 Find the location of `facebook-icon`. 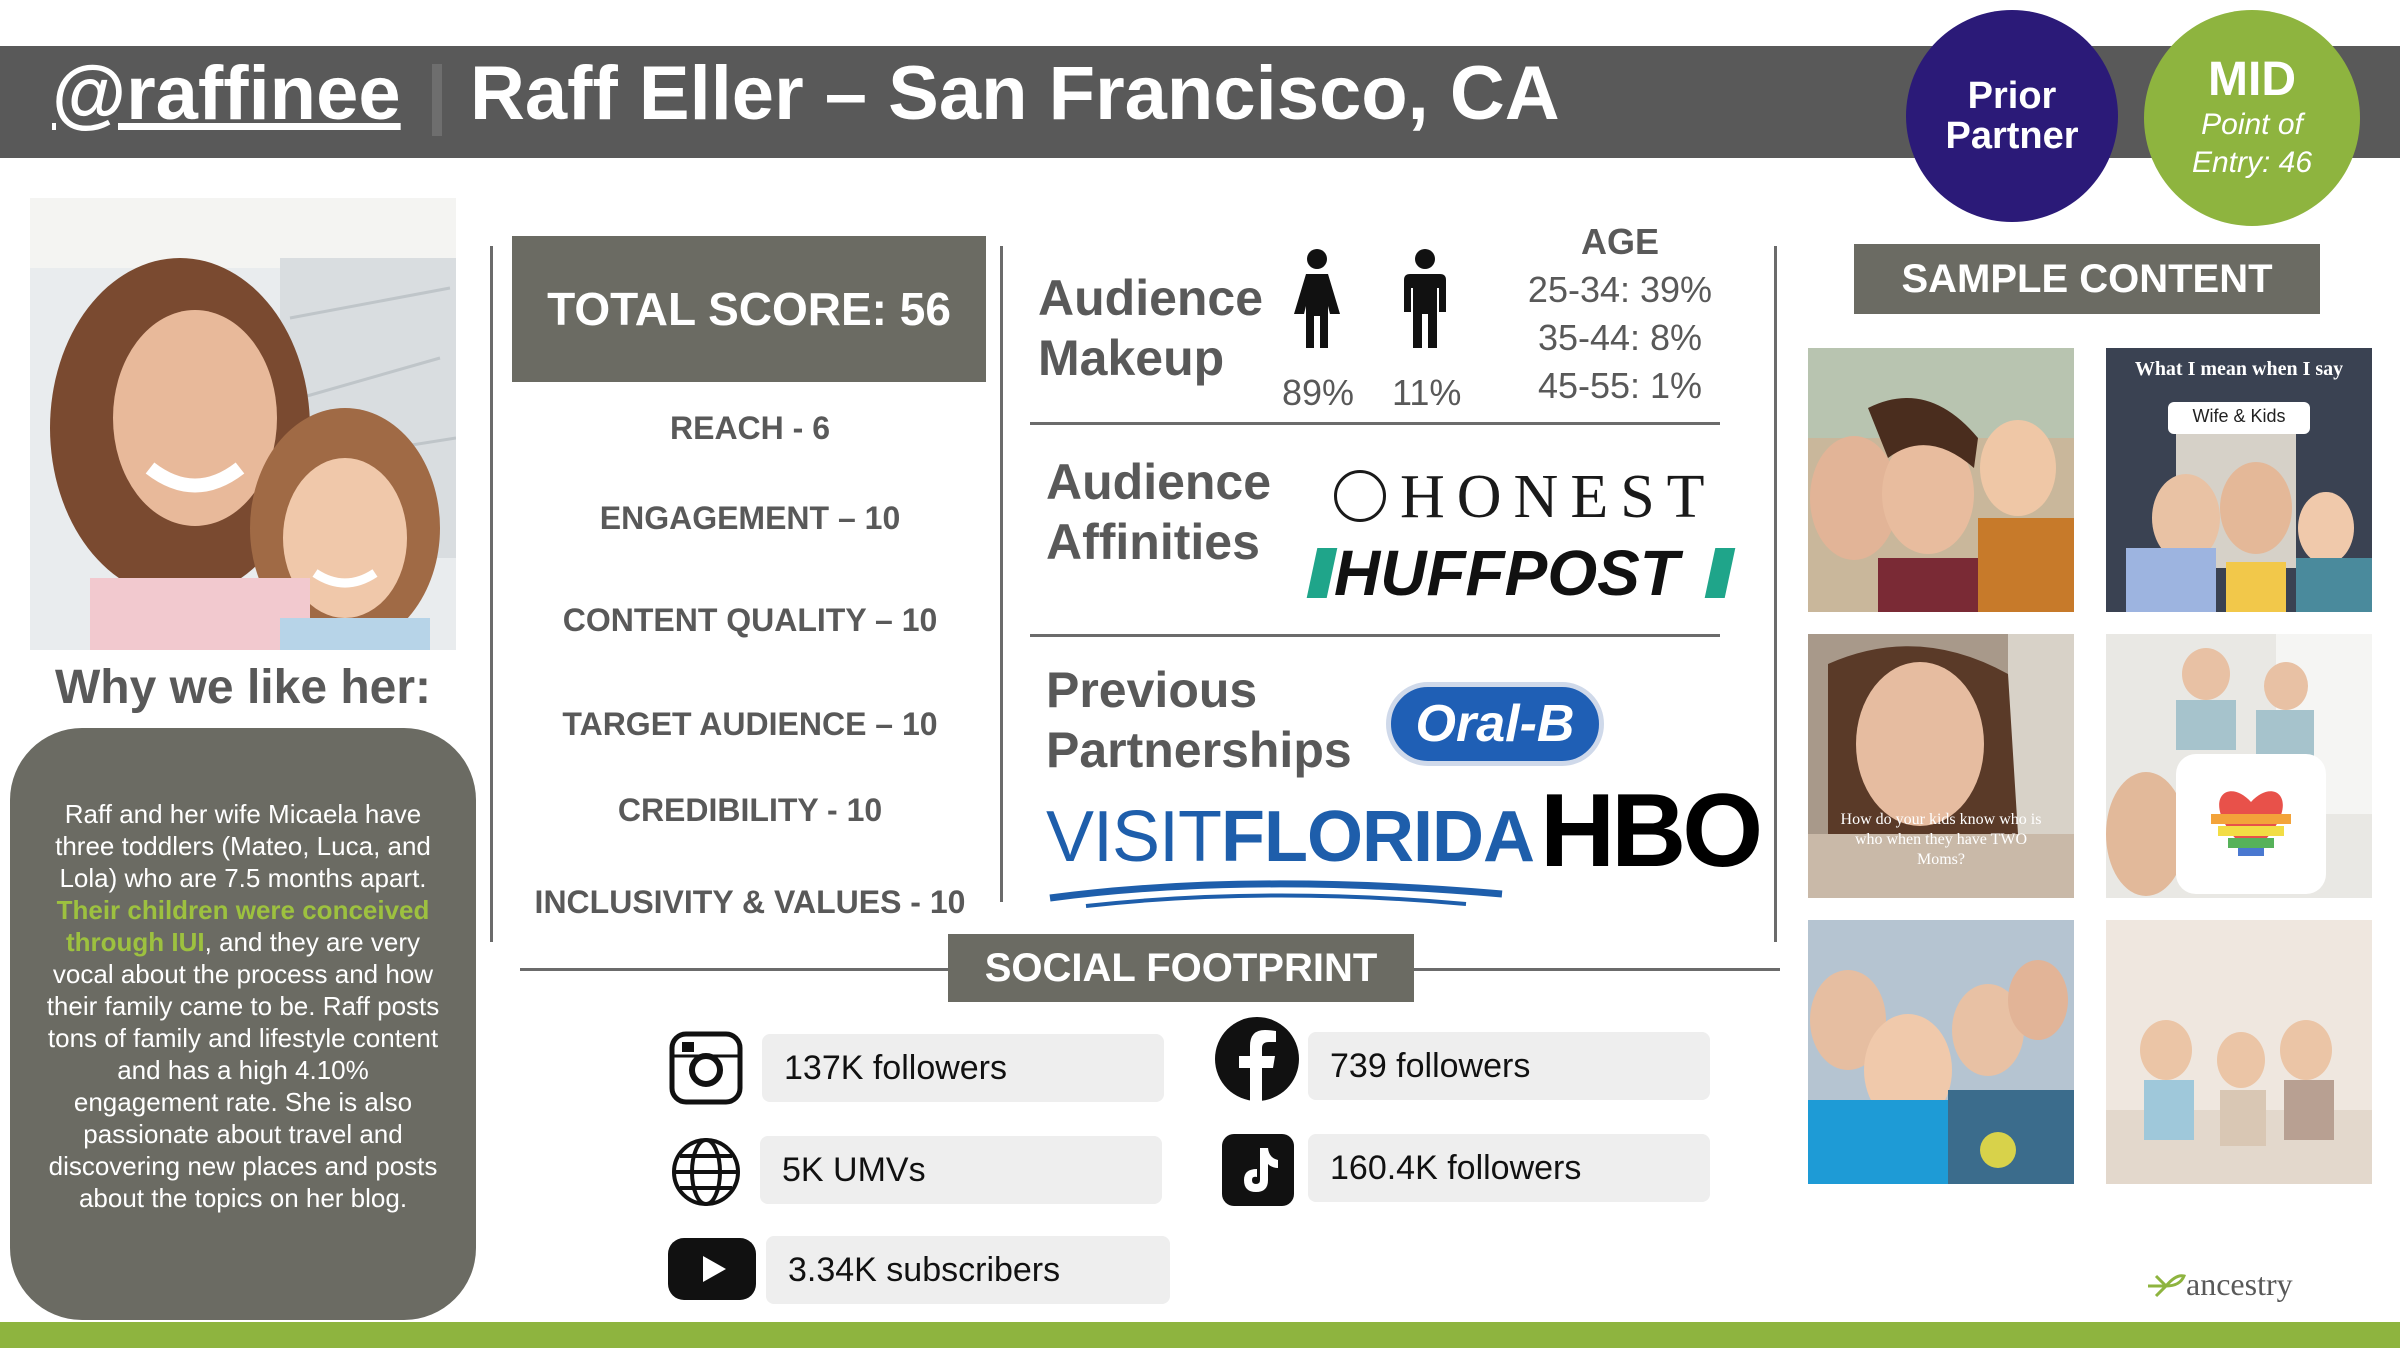

facebook-icon is located at coordinates (1257, 1059).